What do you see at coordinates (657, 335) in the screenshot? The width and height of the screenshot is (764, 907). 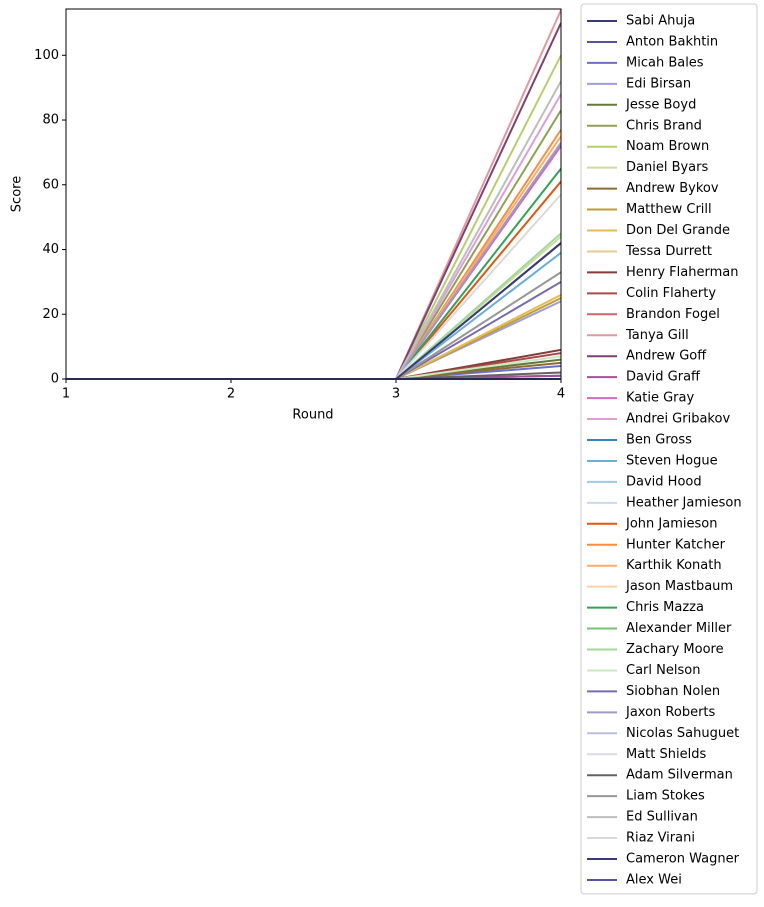 I see `legend-label: Tanya Gill` at bounding box center [657, 335].